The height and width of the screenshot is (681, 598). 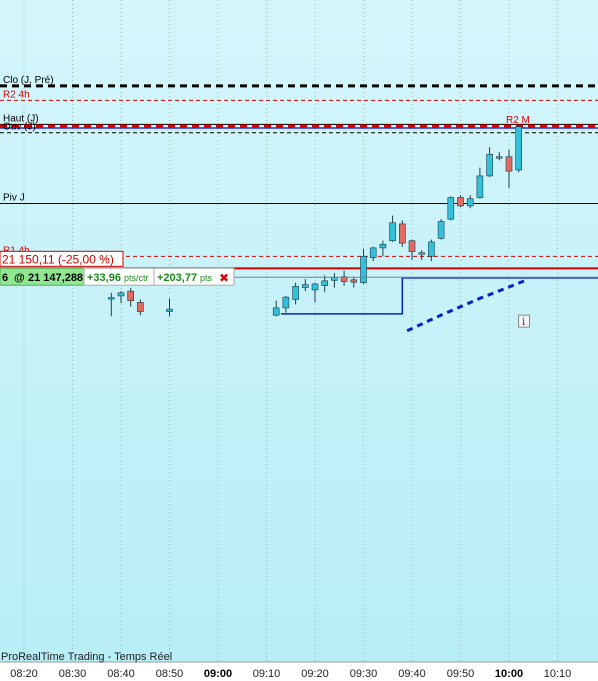 I want to click on x-tick-label: 09:10, so click(x=267, y=674).